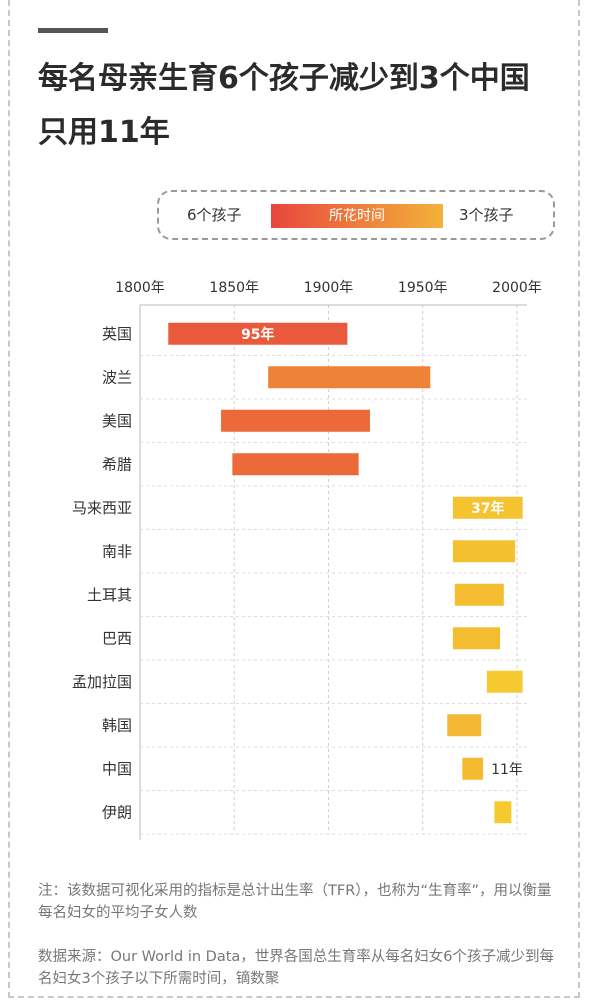  Describe the element at coordinates (284, 105) in the screenshot. I see `chart-title: 每名母亲生育6个孩子减少到3个中国只用11年` at that location.